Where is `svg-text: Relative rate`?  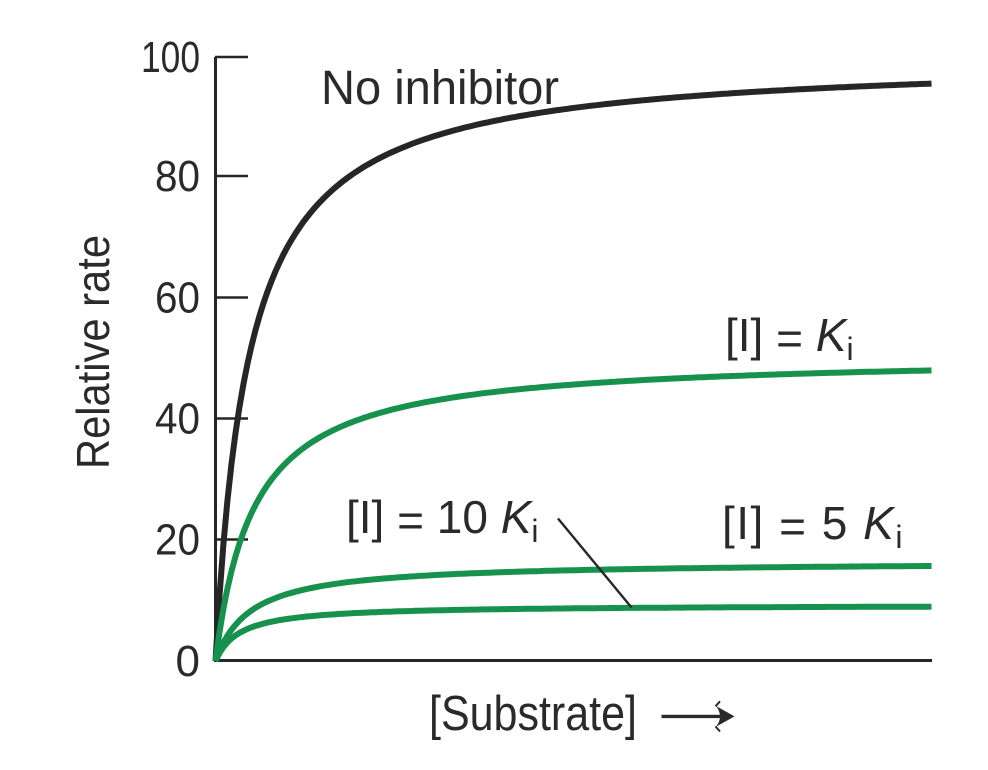
svg-text: Relative rate is located at coordinates (93, 352).